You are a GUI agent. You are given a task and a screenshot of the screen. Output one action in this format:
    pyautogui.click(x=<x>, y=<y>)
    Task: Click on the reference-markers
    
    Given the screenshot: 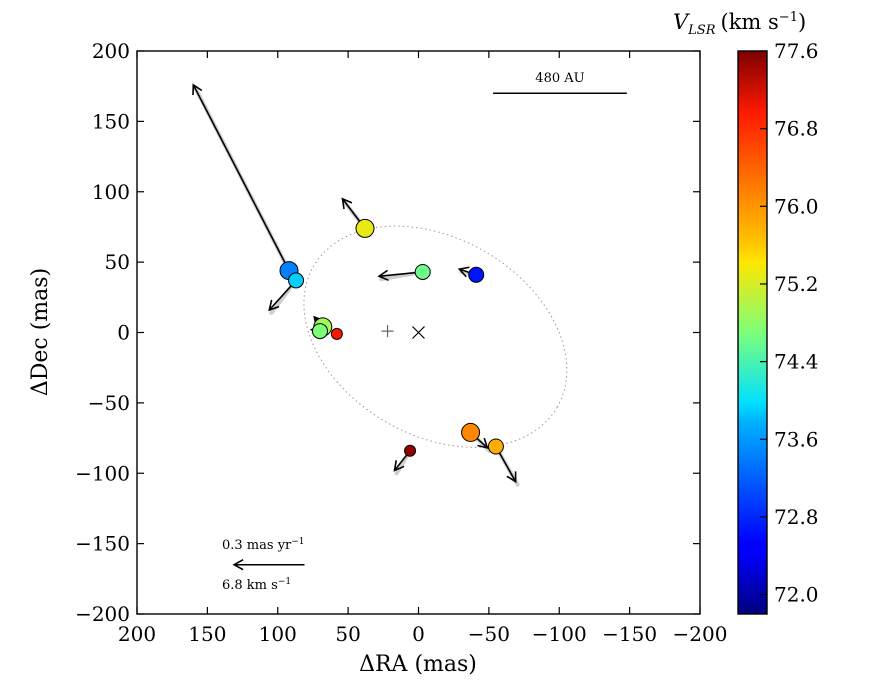 What is the action you would take?
    pyautogui.click(x=403, y=332)
    